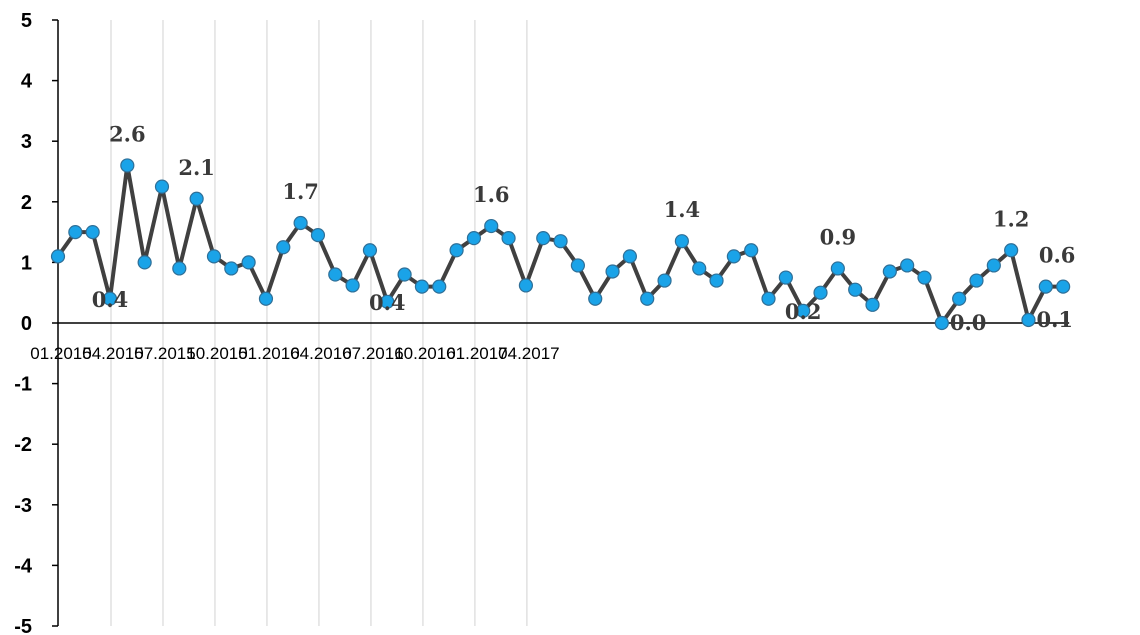  Describe the element at coordinates (23, 445) in the screenshot. I see `y-tick-label: -2` at that location.